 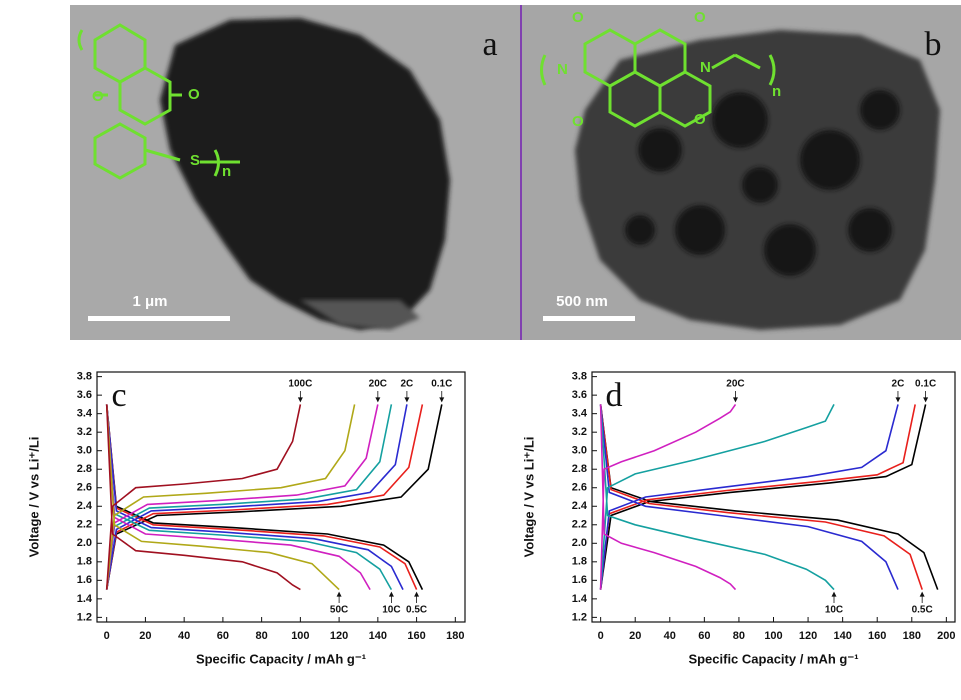 What do you see at coordinates (360, 315) in the screenshot?
I see `particle-edge` at bounding box center [360, 315].